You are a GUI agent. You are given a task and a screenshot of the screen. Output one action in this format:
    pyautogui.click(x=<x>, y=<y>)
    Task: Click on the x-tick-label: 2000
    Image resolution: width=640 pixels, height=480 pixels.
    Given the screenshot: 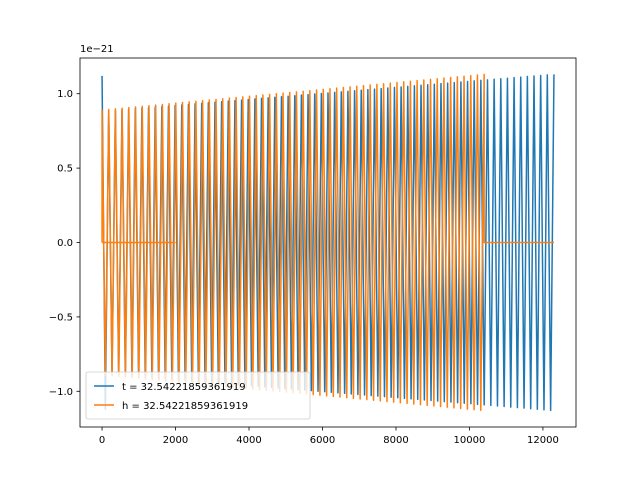 What is the action you would take?
    pyautogui.click(x=175, y=440)
    